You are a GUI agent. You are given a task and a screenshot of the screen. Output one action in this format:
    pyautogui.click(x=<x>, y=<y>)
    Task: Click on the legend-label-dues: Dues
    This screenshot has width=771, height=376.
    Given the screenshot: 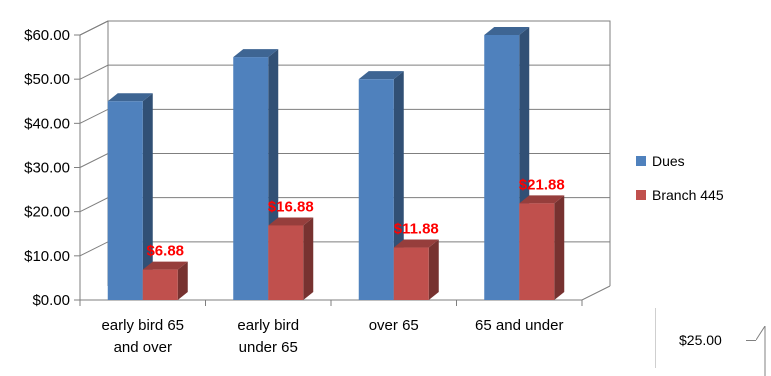 What is the action you would take?
    pyautogui.click(x=668, y=161)
    